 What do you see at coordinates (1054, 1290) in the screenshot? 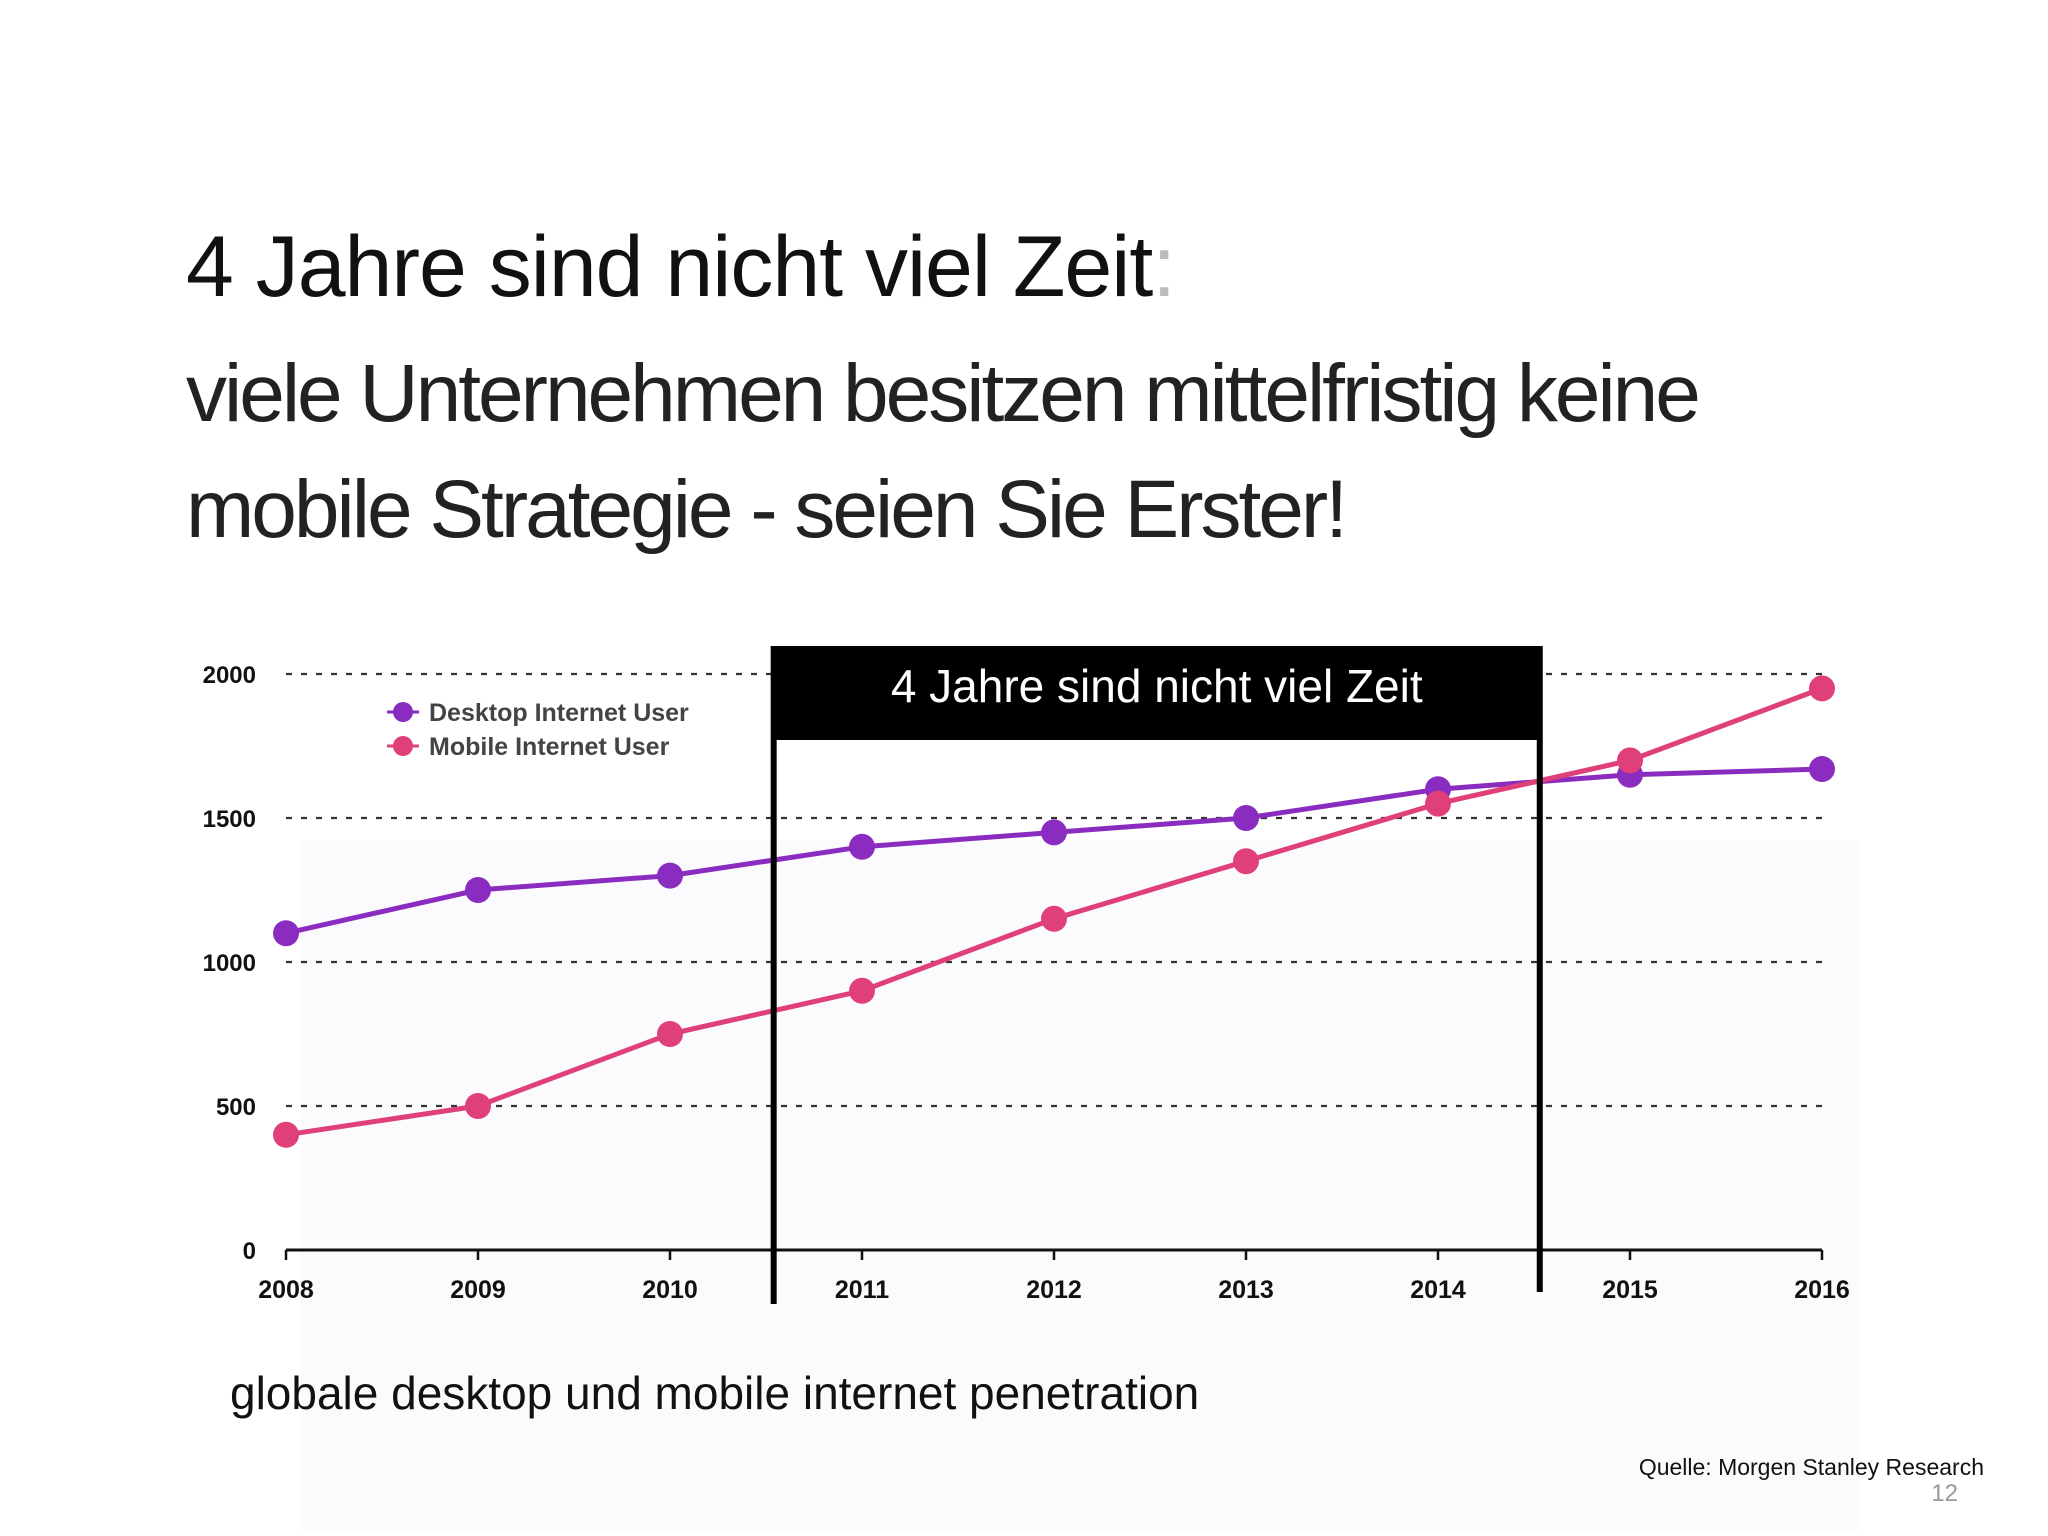
I see `x-tick-label-2012: 2012` at bounding box center [1054, 1290].